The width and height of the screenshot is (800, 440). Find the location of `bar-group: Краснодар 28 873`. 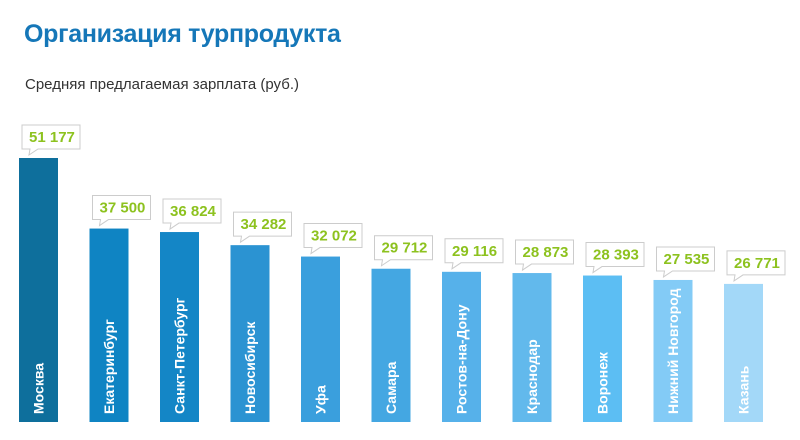

bar-group: Краснодар 28 873 is located at coordinates (543, 330).